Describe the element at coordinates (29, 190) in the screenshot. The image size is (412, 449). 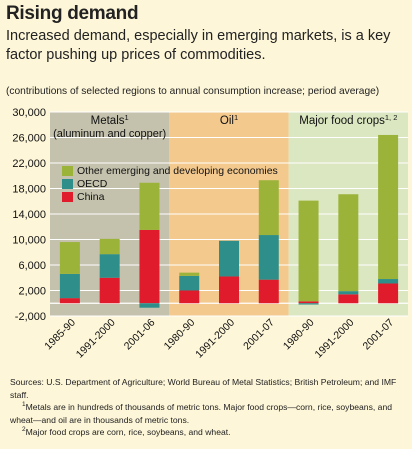
I see `y-tick-label-3: 18,000` at that location.